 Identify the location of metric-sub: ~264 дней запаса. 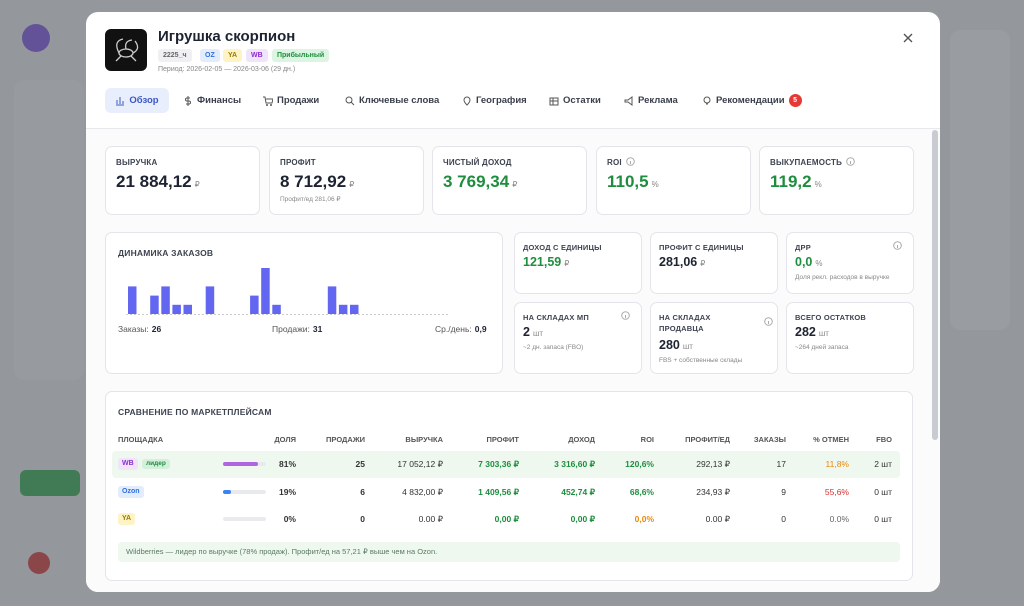
(822, 347).